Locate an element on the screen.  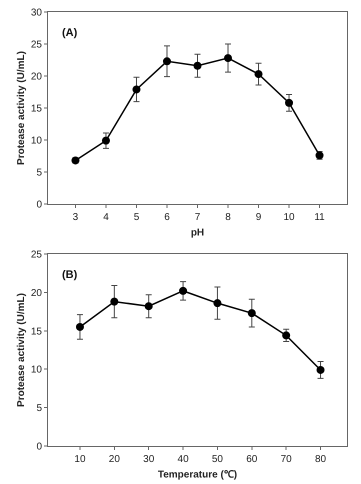
x-tick-label: 4 is located at coordinates (106, 217).